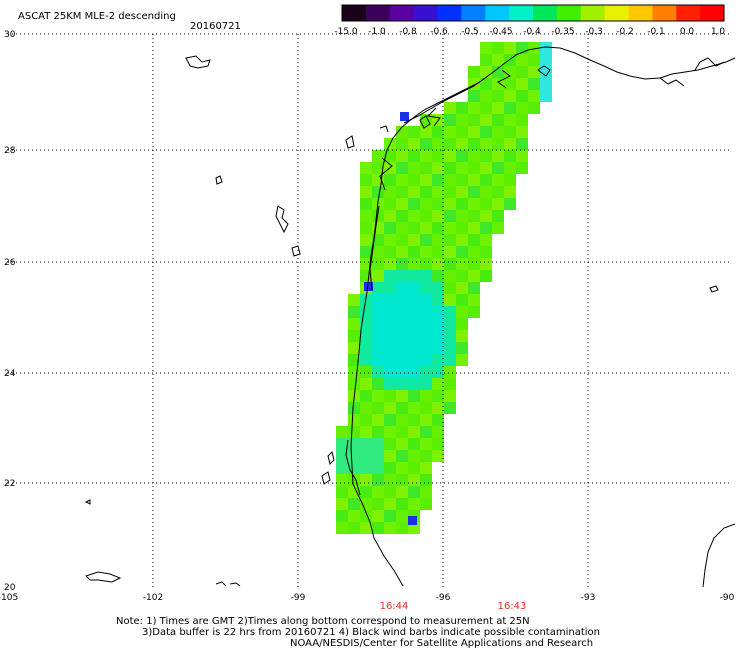 This screenshot has width=740, height=650. Describe the element at coordinates (298, 598) in the screenshot. I see `lon-label: -99` at that location.